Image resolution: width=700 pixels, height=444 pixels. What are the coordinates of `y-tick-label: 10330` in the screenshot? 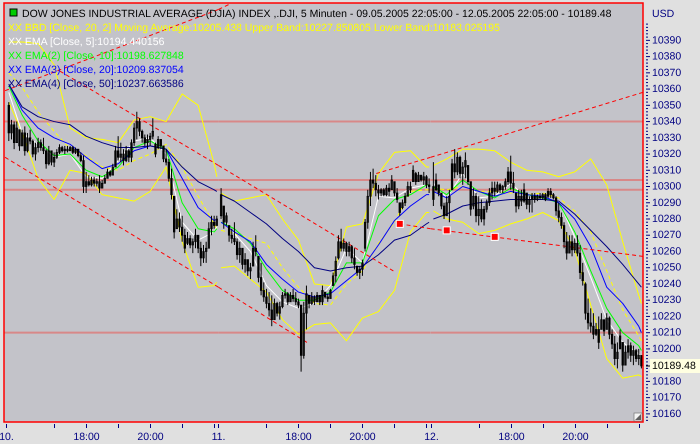 It's located at (667, 138).